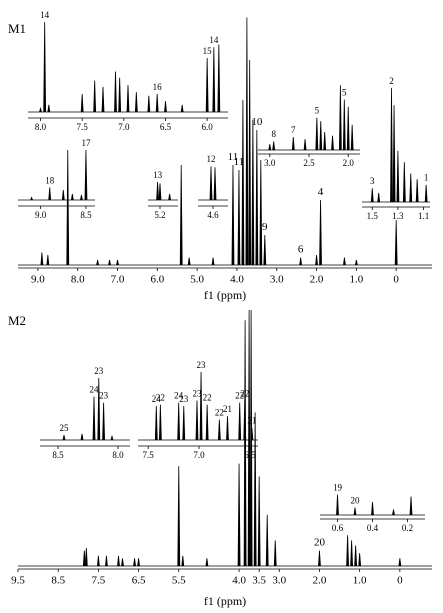 This screenshot has height=613, width=443. Describe the element at coordinates (208, 51) in the screenshot. I see `peak-label: 15` at that location.